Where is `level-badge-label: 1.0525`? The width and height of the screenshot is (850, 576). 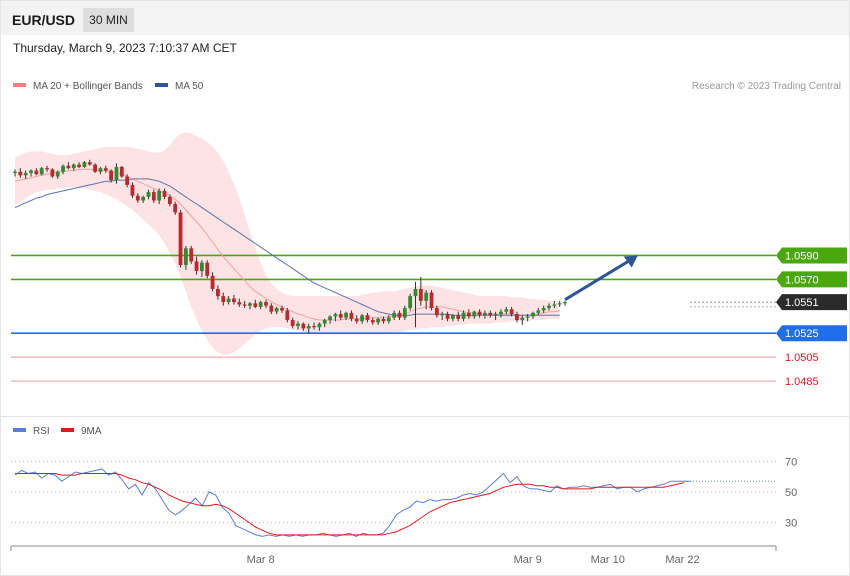 level-badge-label: 1.0525 is located at coordinates (802, 334).